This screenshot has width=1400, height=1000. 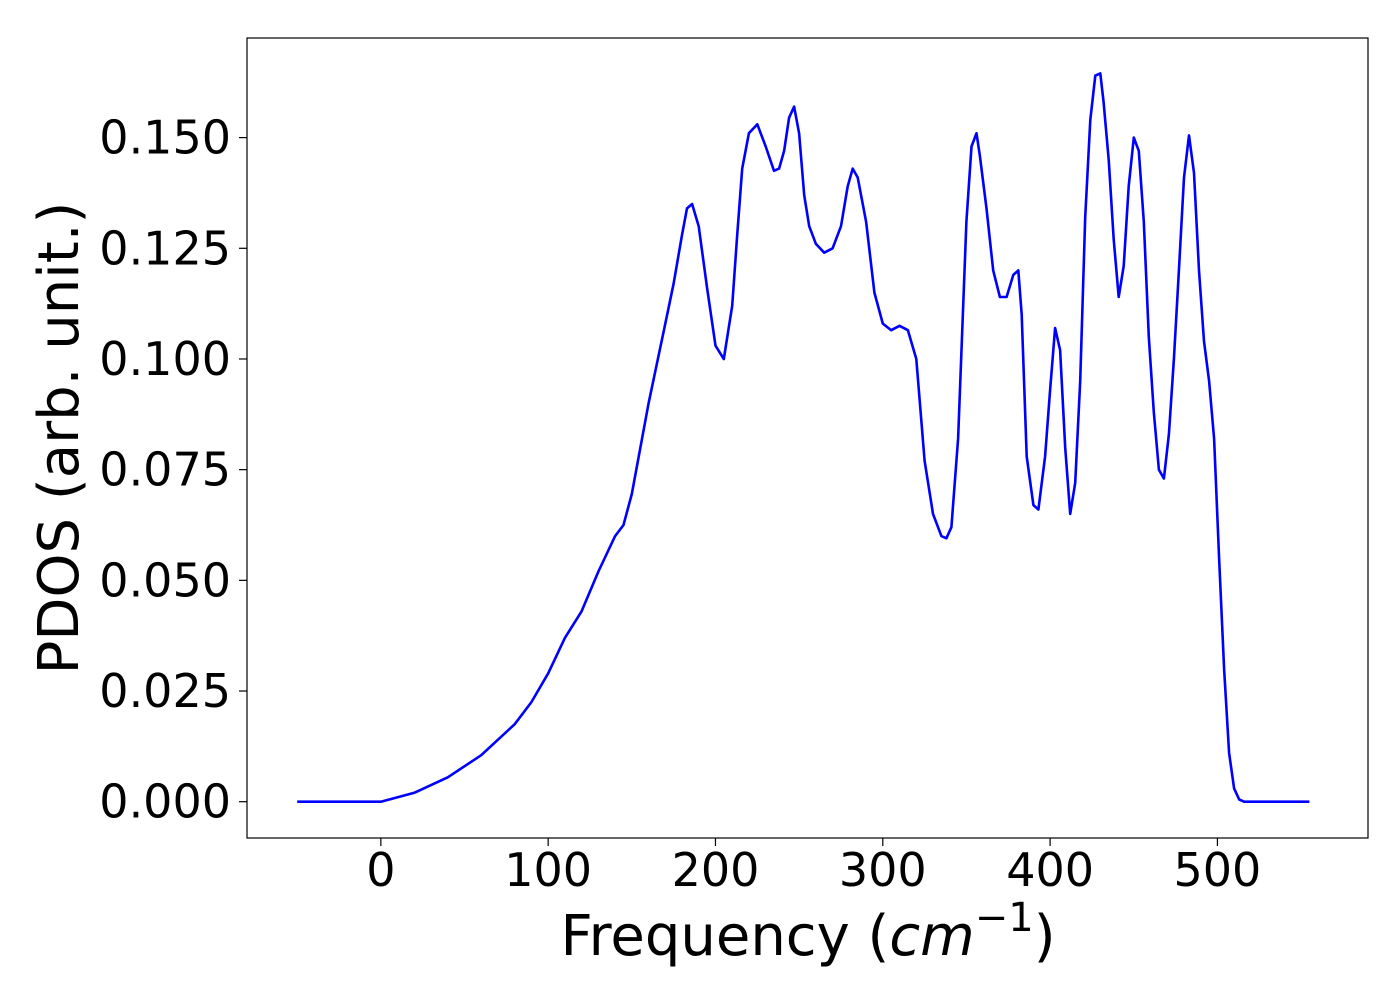 What do you see at coordinates (165, 691) in the screenshot?
I see `y-tick-label: 0.025` at bounding box center [165, 691].